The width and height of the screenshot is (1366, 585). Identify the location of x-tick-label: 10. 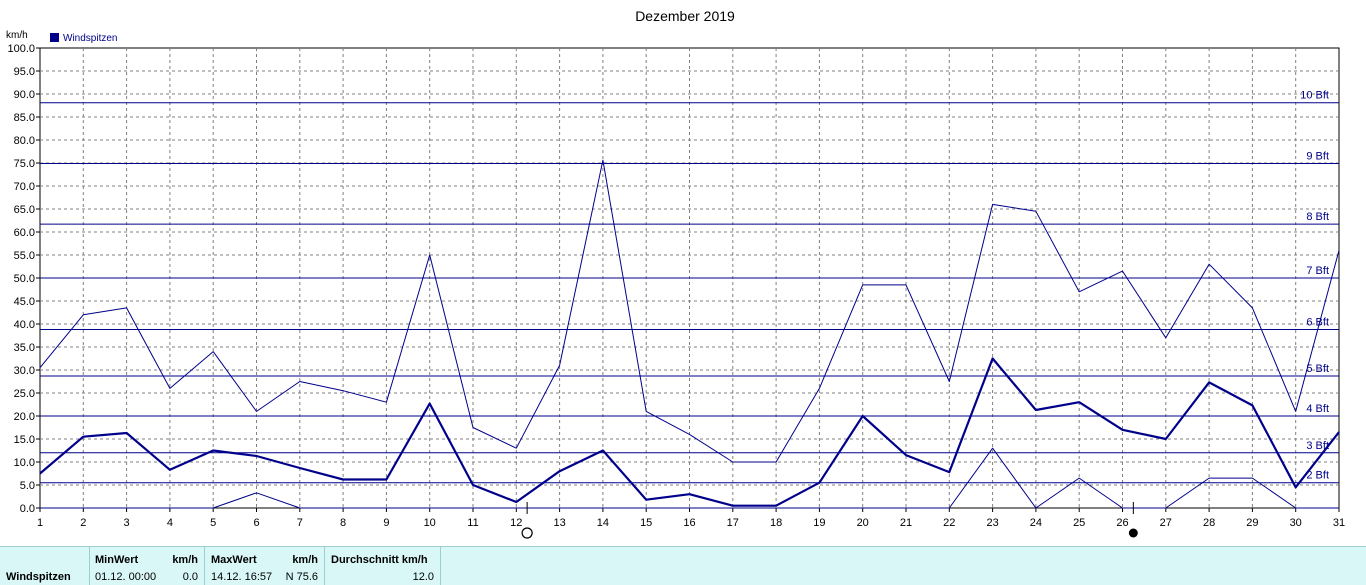
(430, 523).